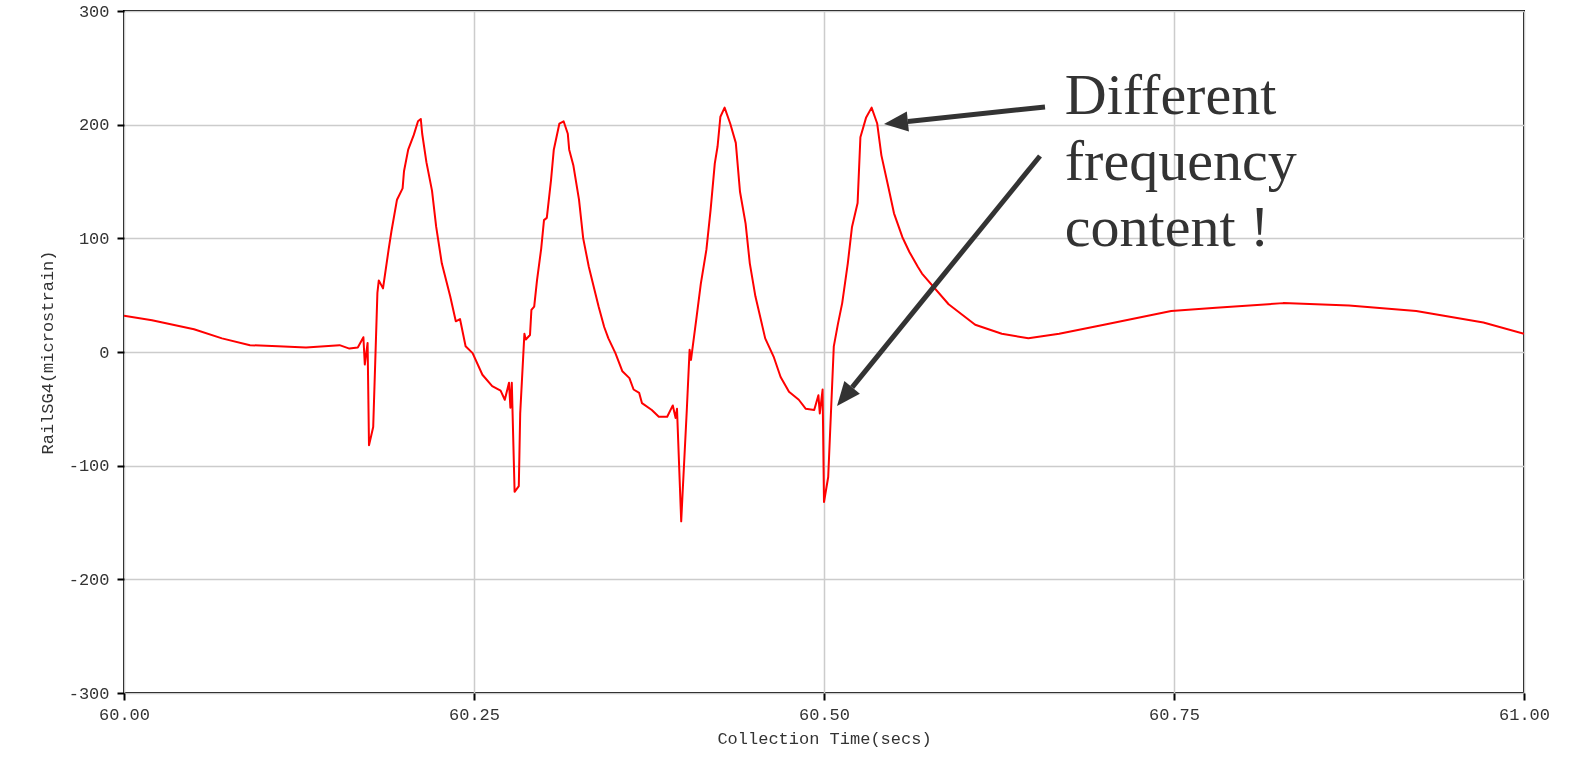 Image resolution: width=1575 pixels, height=776 pixels. What do you see at coordinates (474, 715) in the screenshot?
I see `x-tick-label: 60.25` at bounding box center [474, 715].